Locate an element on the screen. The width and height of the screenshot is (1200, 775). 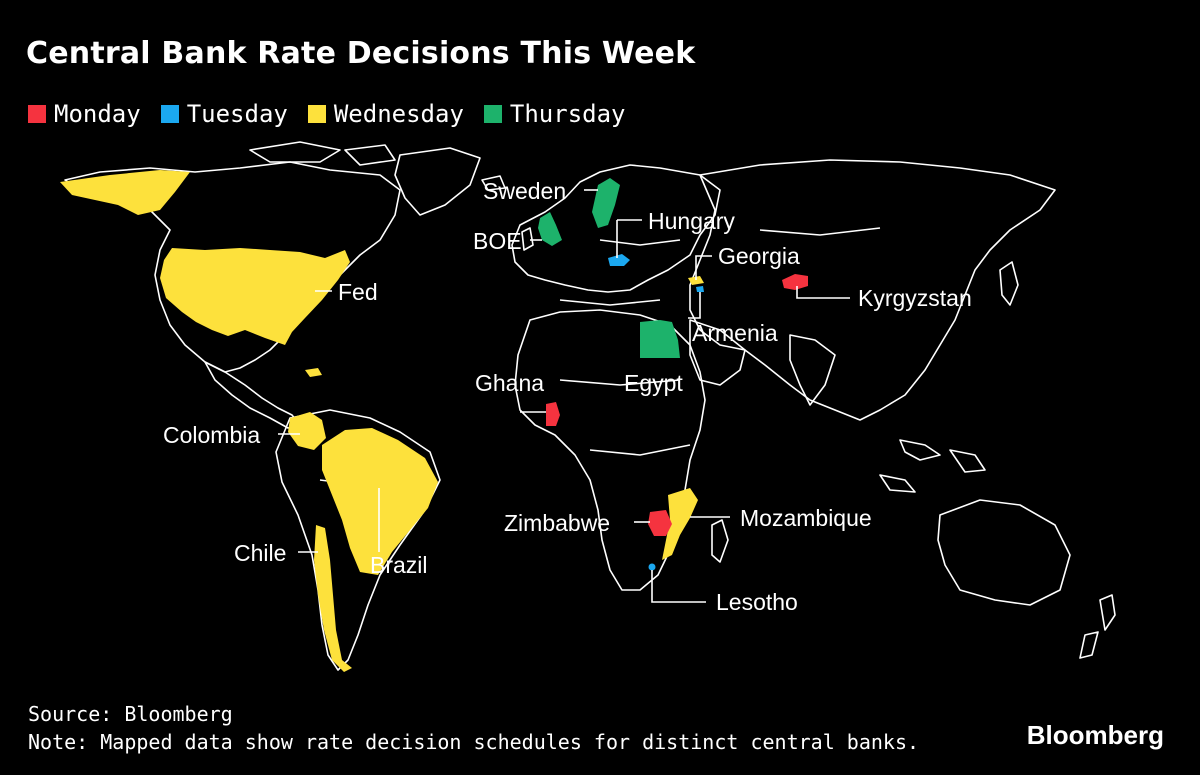
page-title: Central Bank Rate Decisions This Week is located at coordinates (361, 53).